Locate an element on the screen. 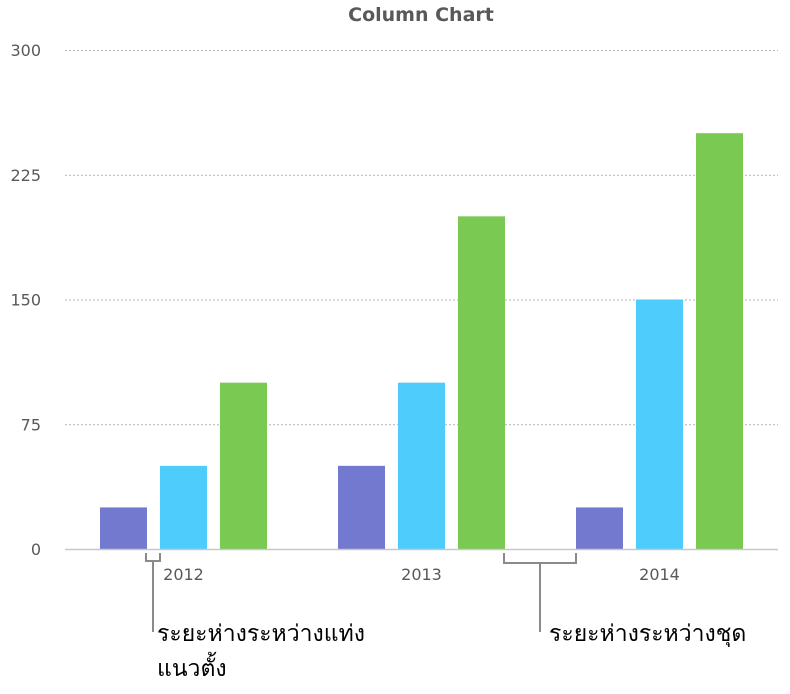 This screenshot has width=790, height=694. set-gap-bracket is located at coordinates (540, 592).